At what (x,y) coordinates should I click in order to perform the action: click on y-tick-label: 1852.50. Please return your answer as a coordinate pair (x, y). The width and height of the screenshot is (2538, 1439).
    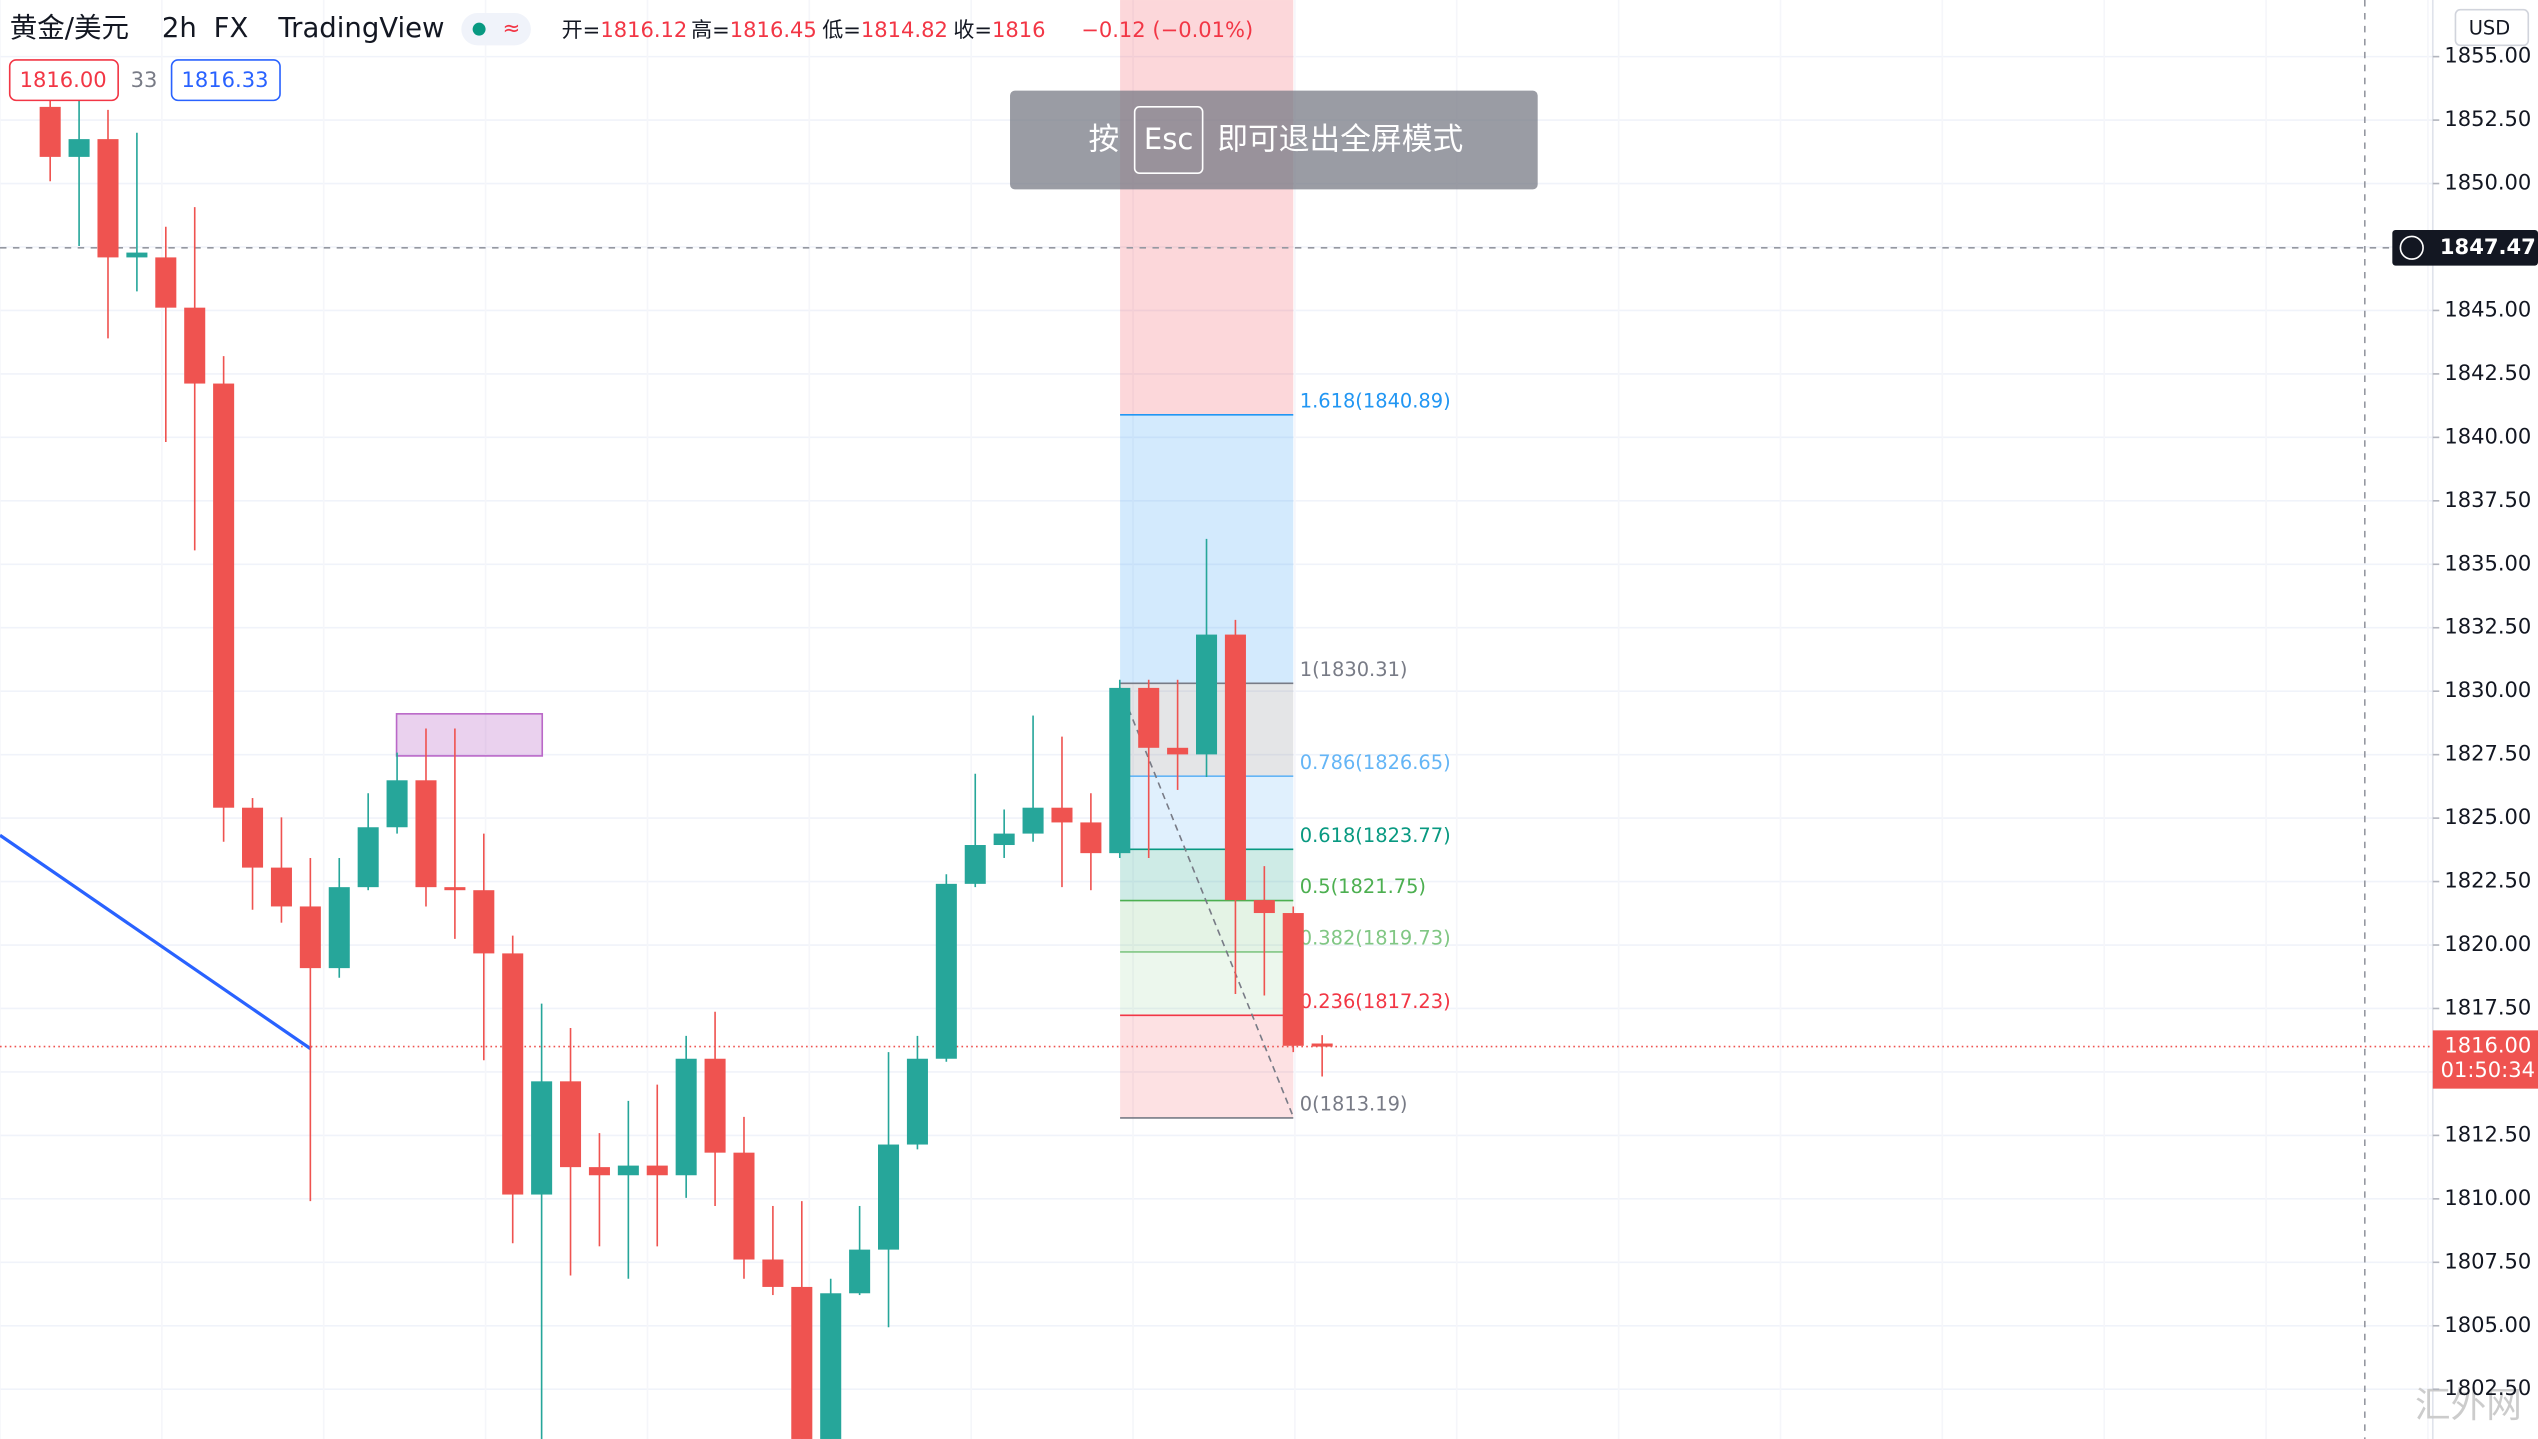
    Looking at the image, I should click on (2487, 118).